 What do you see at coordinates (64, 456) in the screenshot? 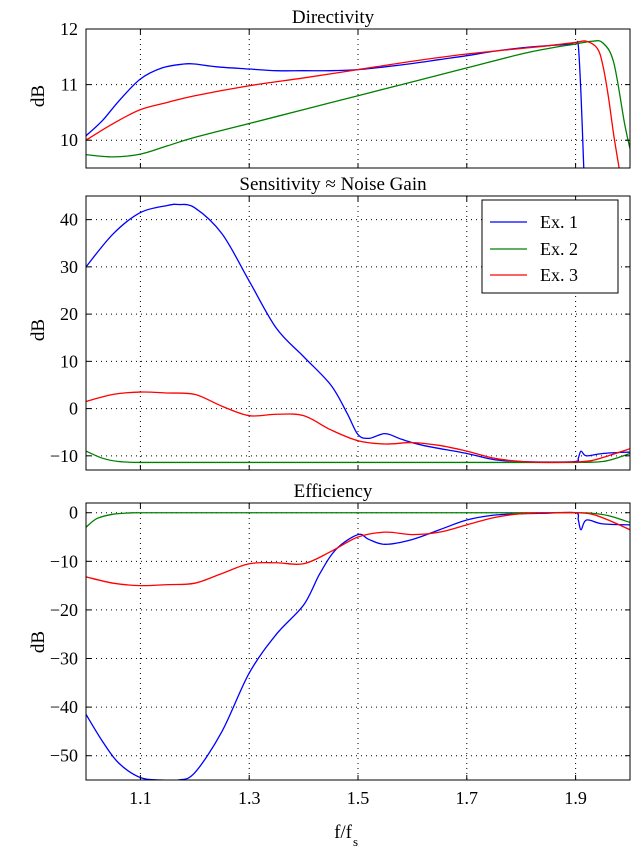
I see `sensitivity-y-tick-label: −10` at bounding box center [64, 456].